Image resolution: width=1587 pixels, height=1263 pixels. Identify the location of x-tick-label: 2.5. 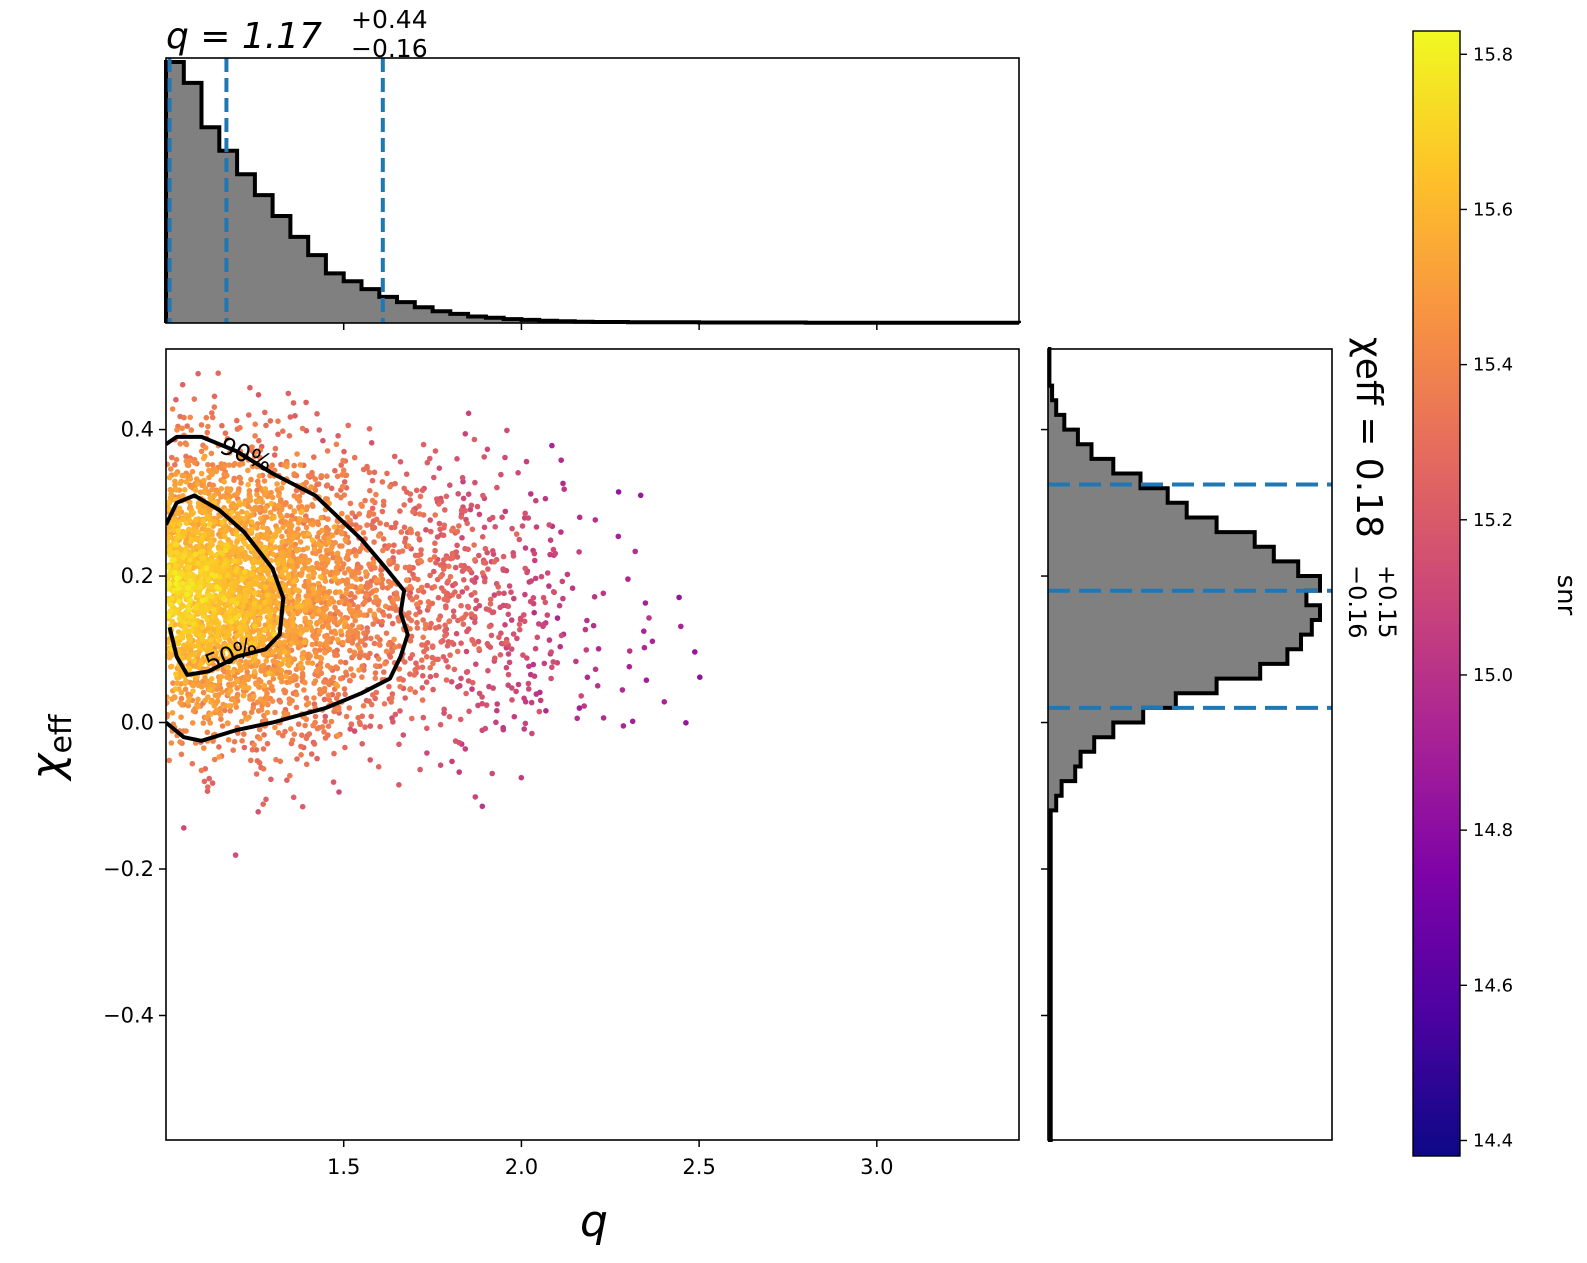
(698, 1167).